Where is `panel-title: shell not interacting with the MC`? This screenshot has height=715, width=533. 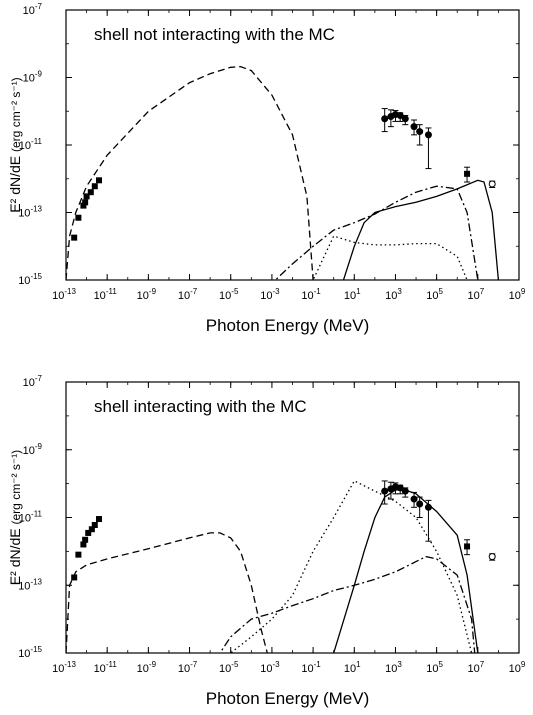 panel-title: shell not interacting with the MC is located at coordinates (214, 34).